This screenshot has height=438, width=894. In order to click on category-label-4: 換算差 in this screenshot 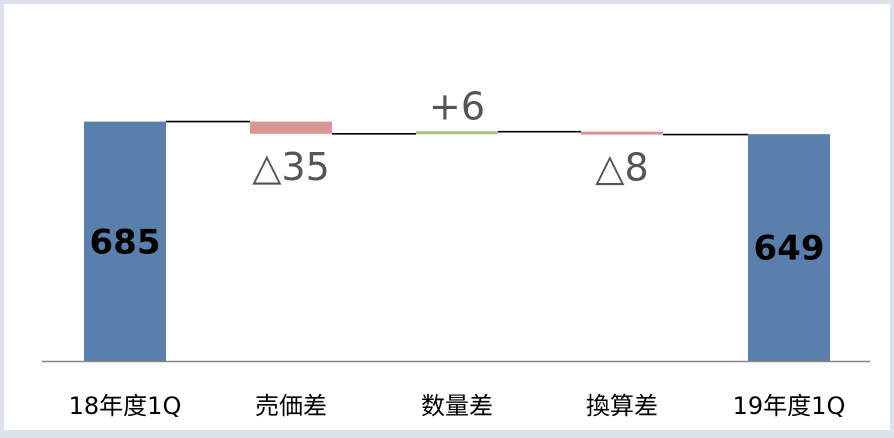, I will do `click(622, 406)`.